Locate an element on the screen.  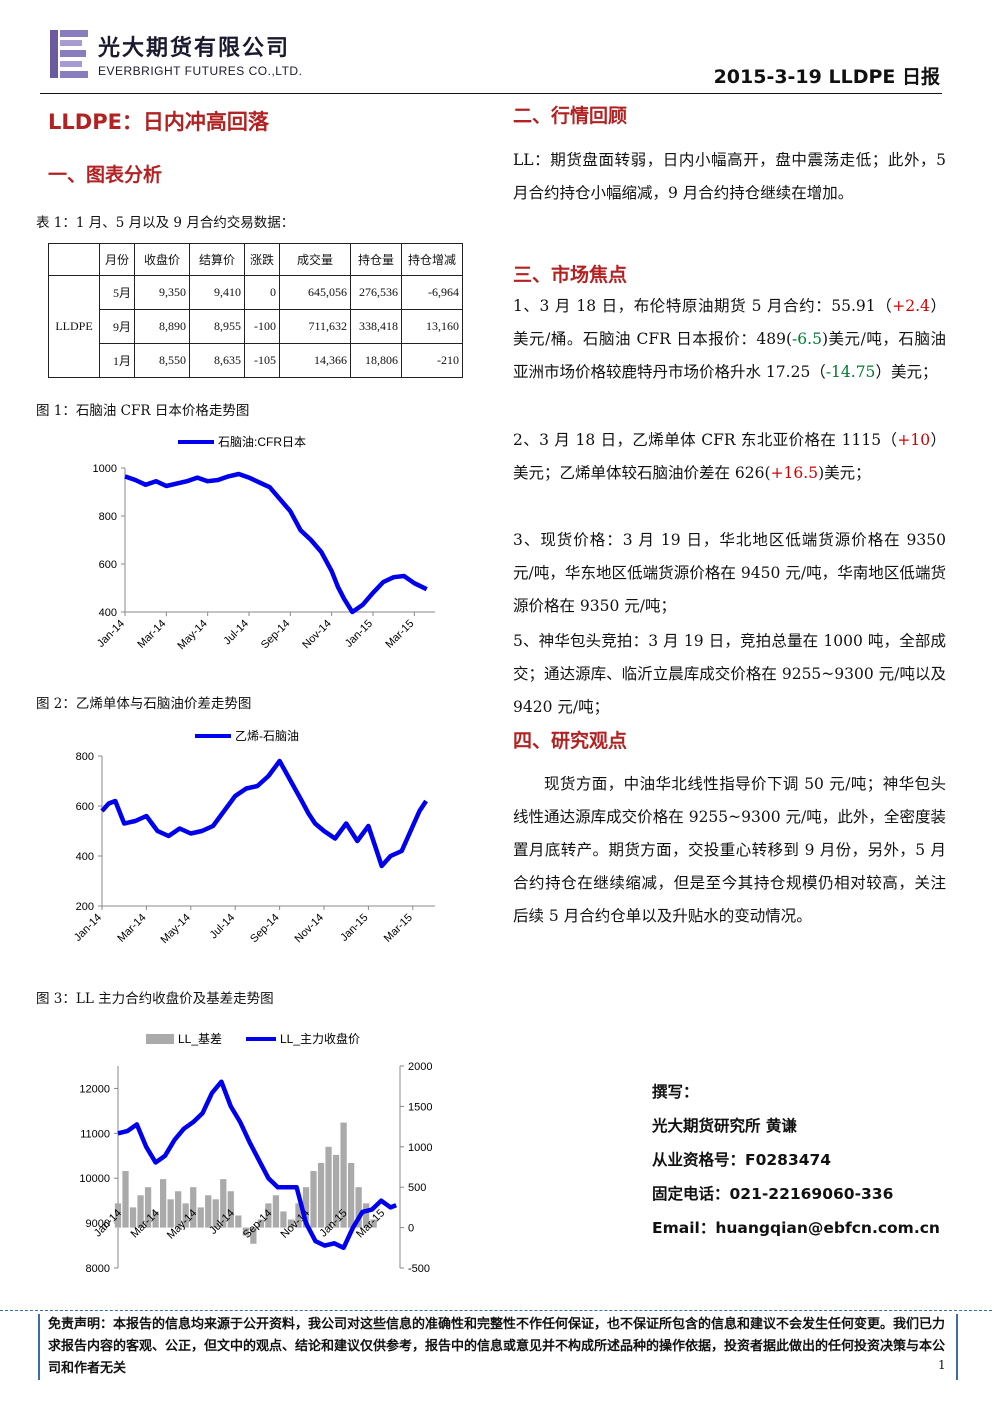
author-phone: 固定电话：021-22169060-336 is located at coordinates (773, 1194).